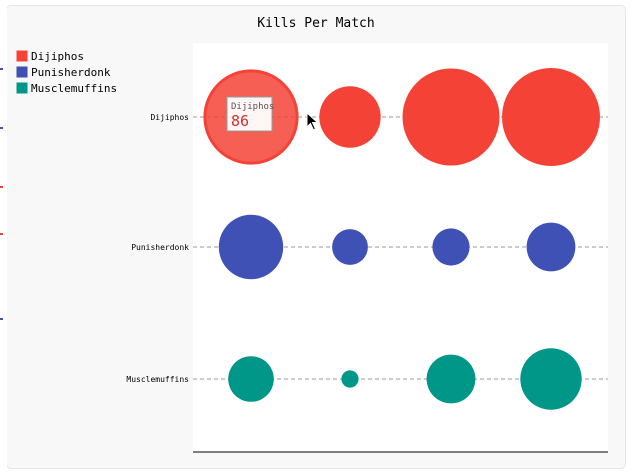 This screenshot has width=634, height=474. Describe the element at coordinates (252, 107) in the screenshot. I see `tooltip-series: Dijiphos` at that location.